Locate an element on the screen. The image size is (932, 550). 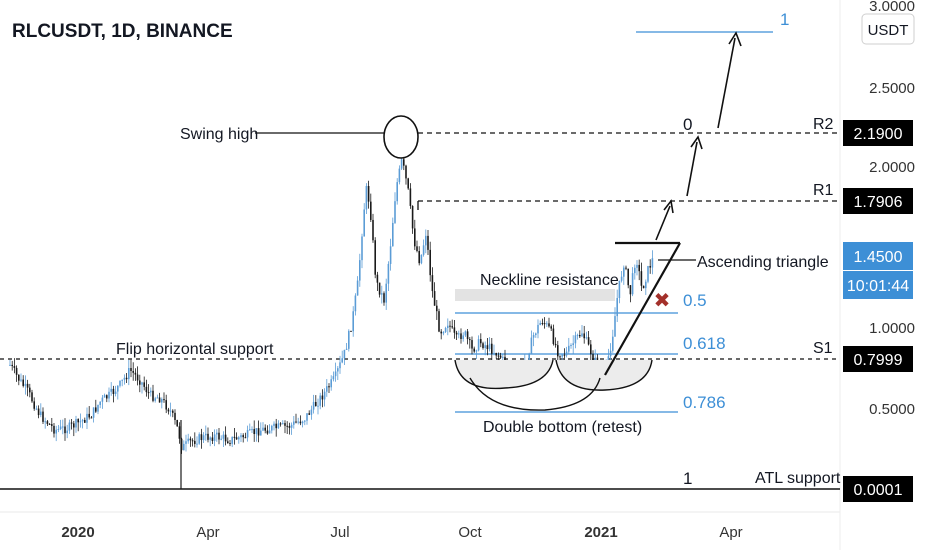
countdown-tag-text: 10:01:44 is located at coordinates (878, 286).